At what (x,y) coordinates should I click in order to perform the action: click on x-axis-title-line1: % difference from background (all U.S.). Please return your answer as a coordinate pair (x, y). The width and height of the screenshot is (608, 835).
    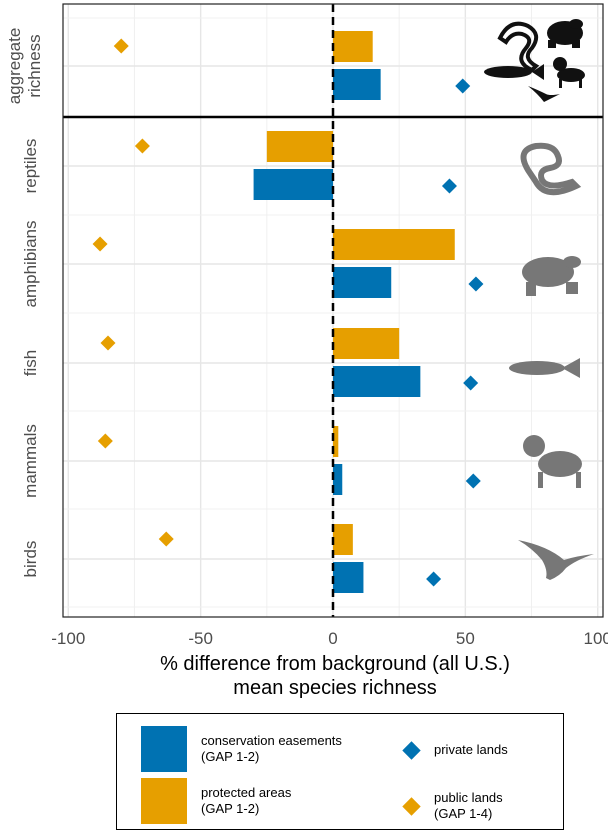
    Looking at the image, I should click on (335, 664).